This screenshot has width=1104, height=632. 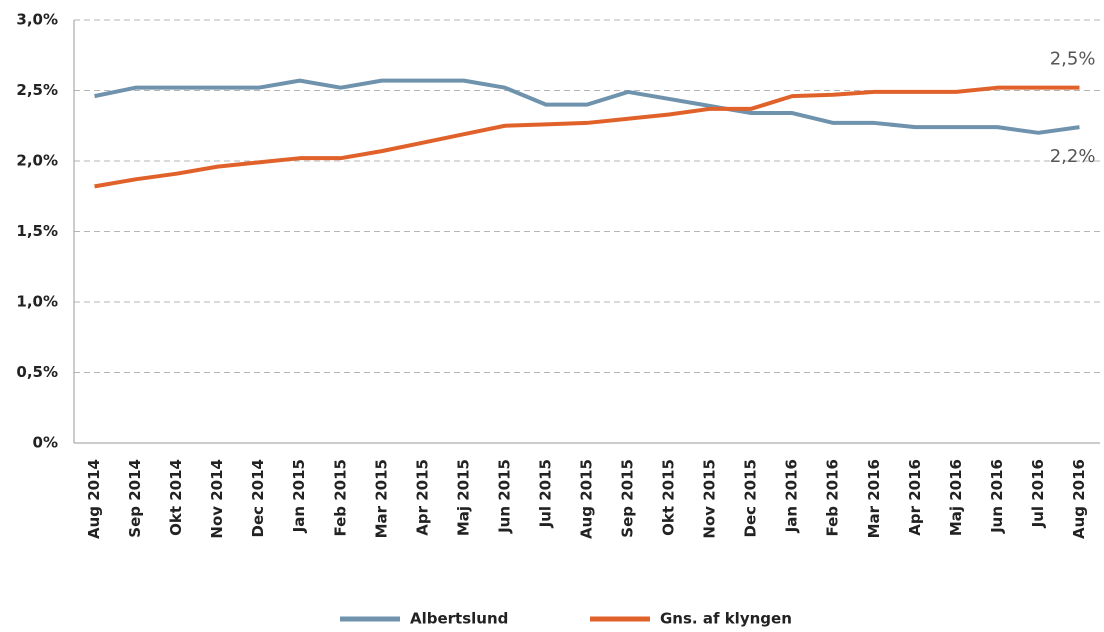 I want to click on x-tick-label: Okt 2014, so click(x=176, y=497).